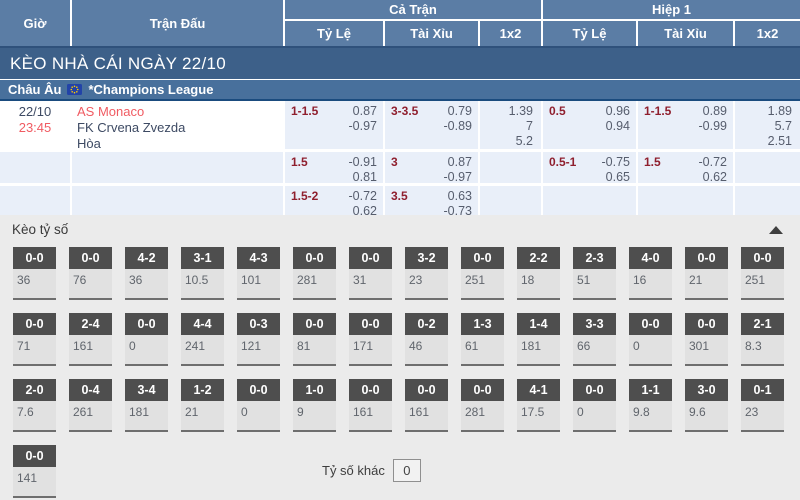 Image resolution: width=800 pixels, height=500 pixels. What do you see at coordinates (146, 273) in the screenshot?
I see `score-bet-cell: 4-2 36` at bounding box center [146, 273].